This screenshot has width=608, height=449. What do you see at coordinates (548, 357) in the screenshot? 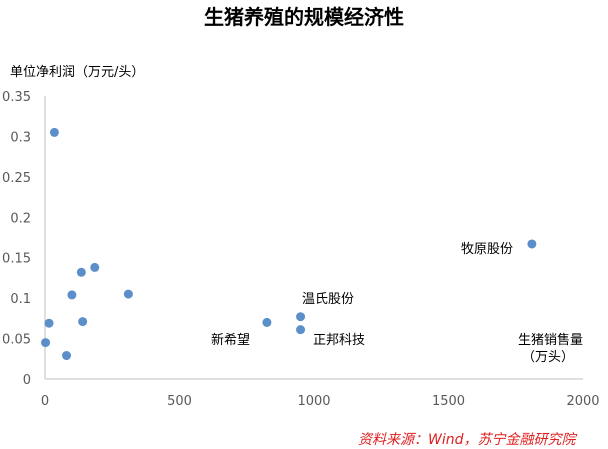
I see `x-axis-label-line2: （万头）` at bounding box center [548, 357].